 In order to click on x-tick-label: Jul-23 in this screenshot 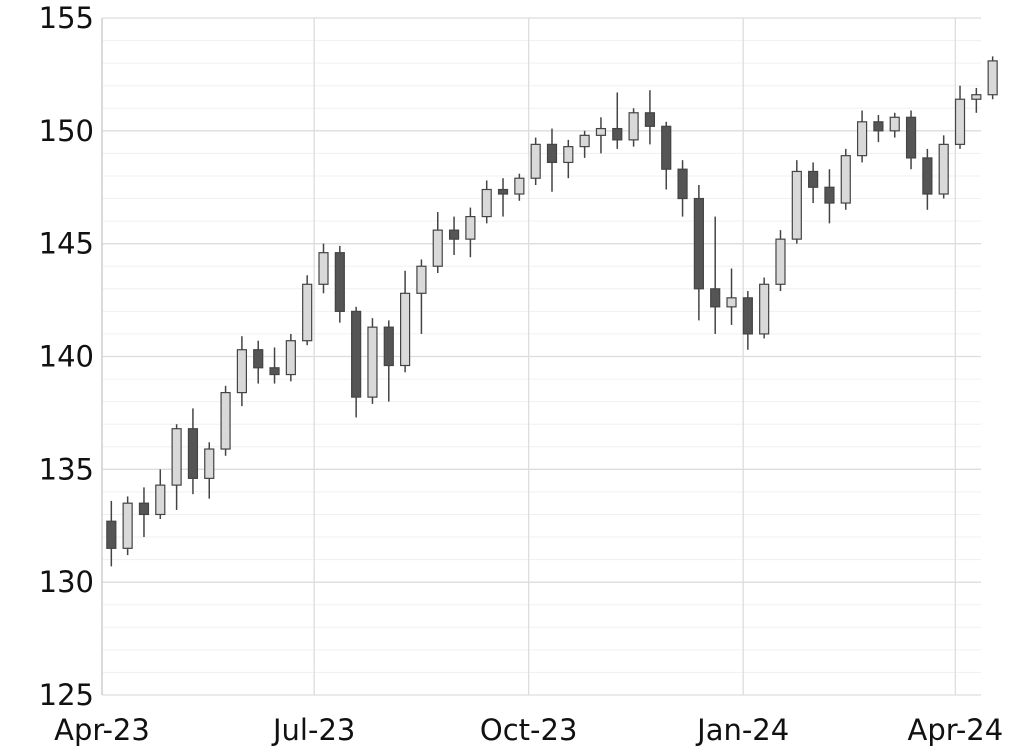, I will do `click(313, 730)`.